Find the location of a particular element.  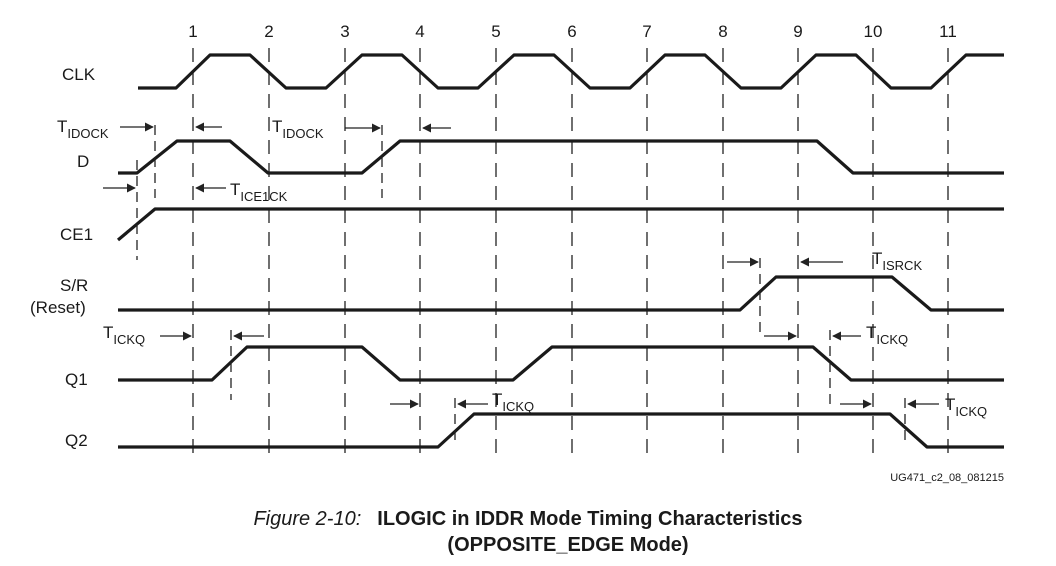

cycle-label: 2 is located at coordinates (268, 31).